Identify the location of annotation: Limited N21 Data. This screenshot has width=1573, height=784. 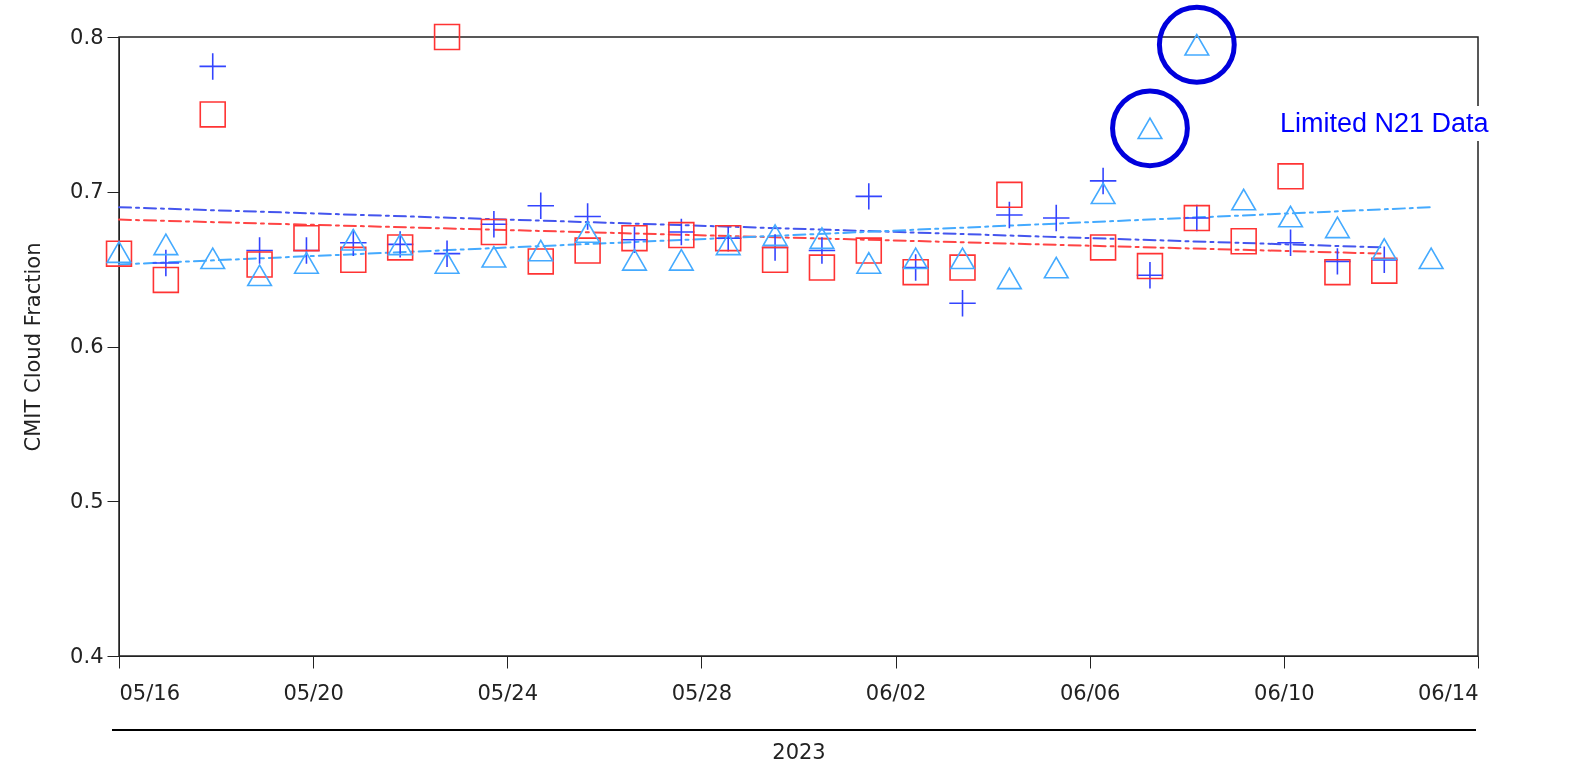
(1384, 123).